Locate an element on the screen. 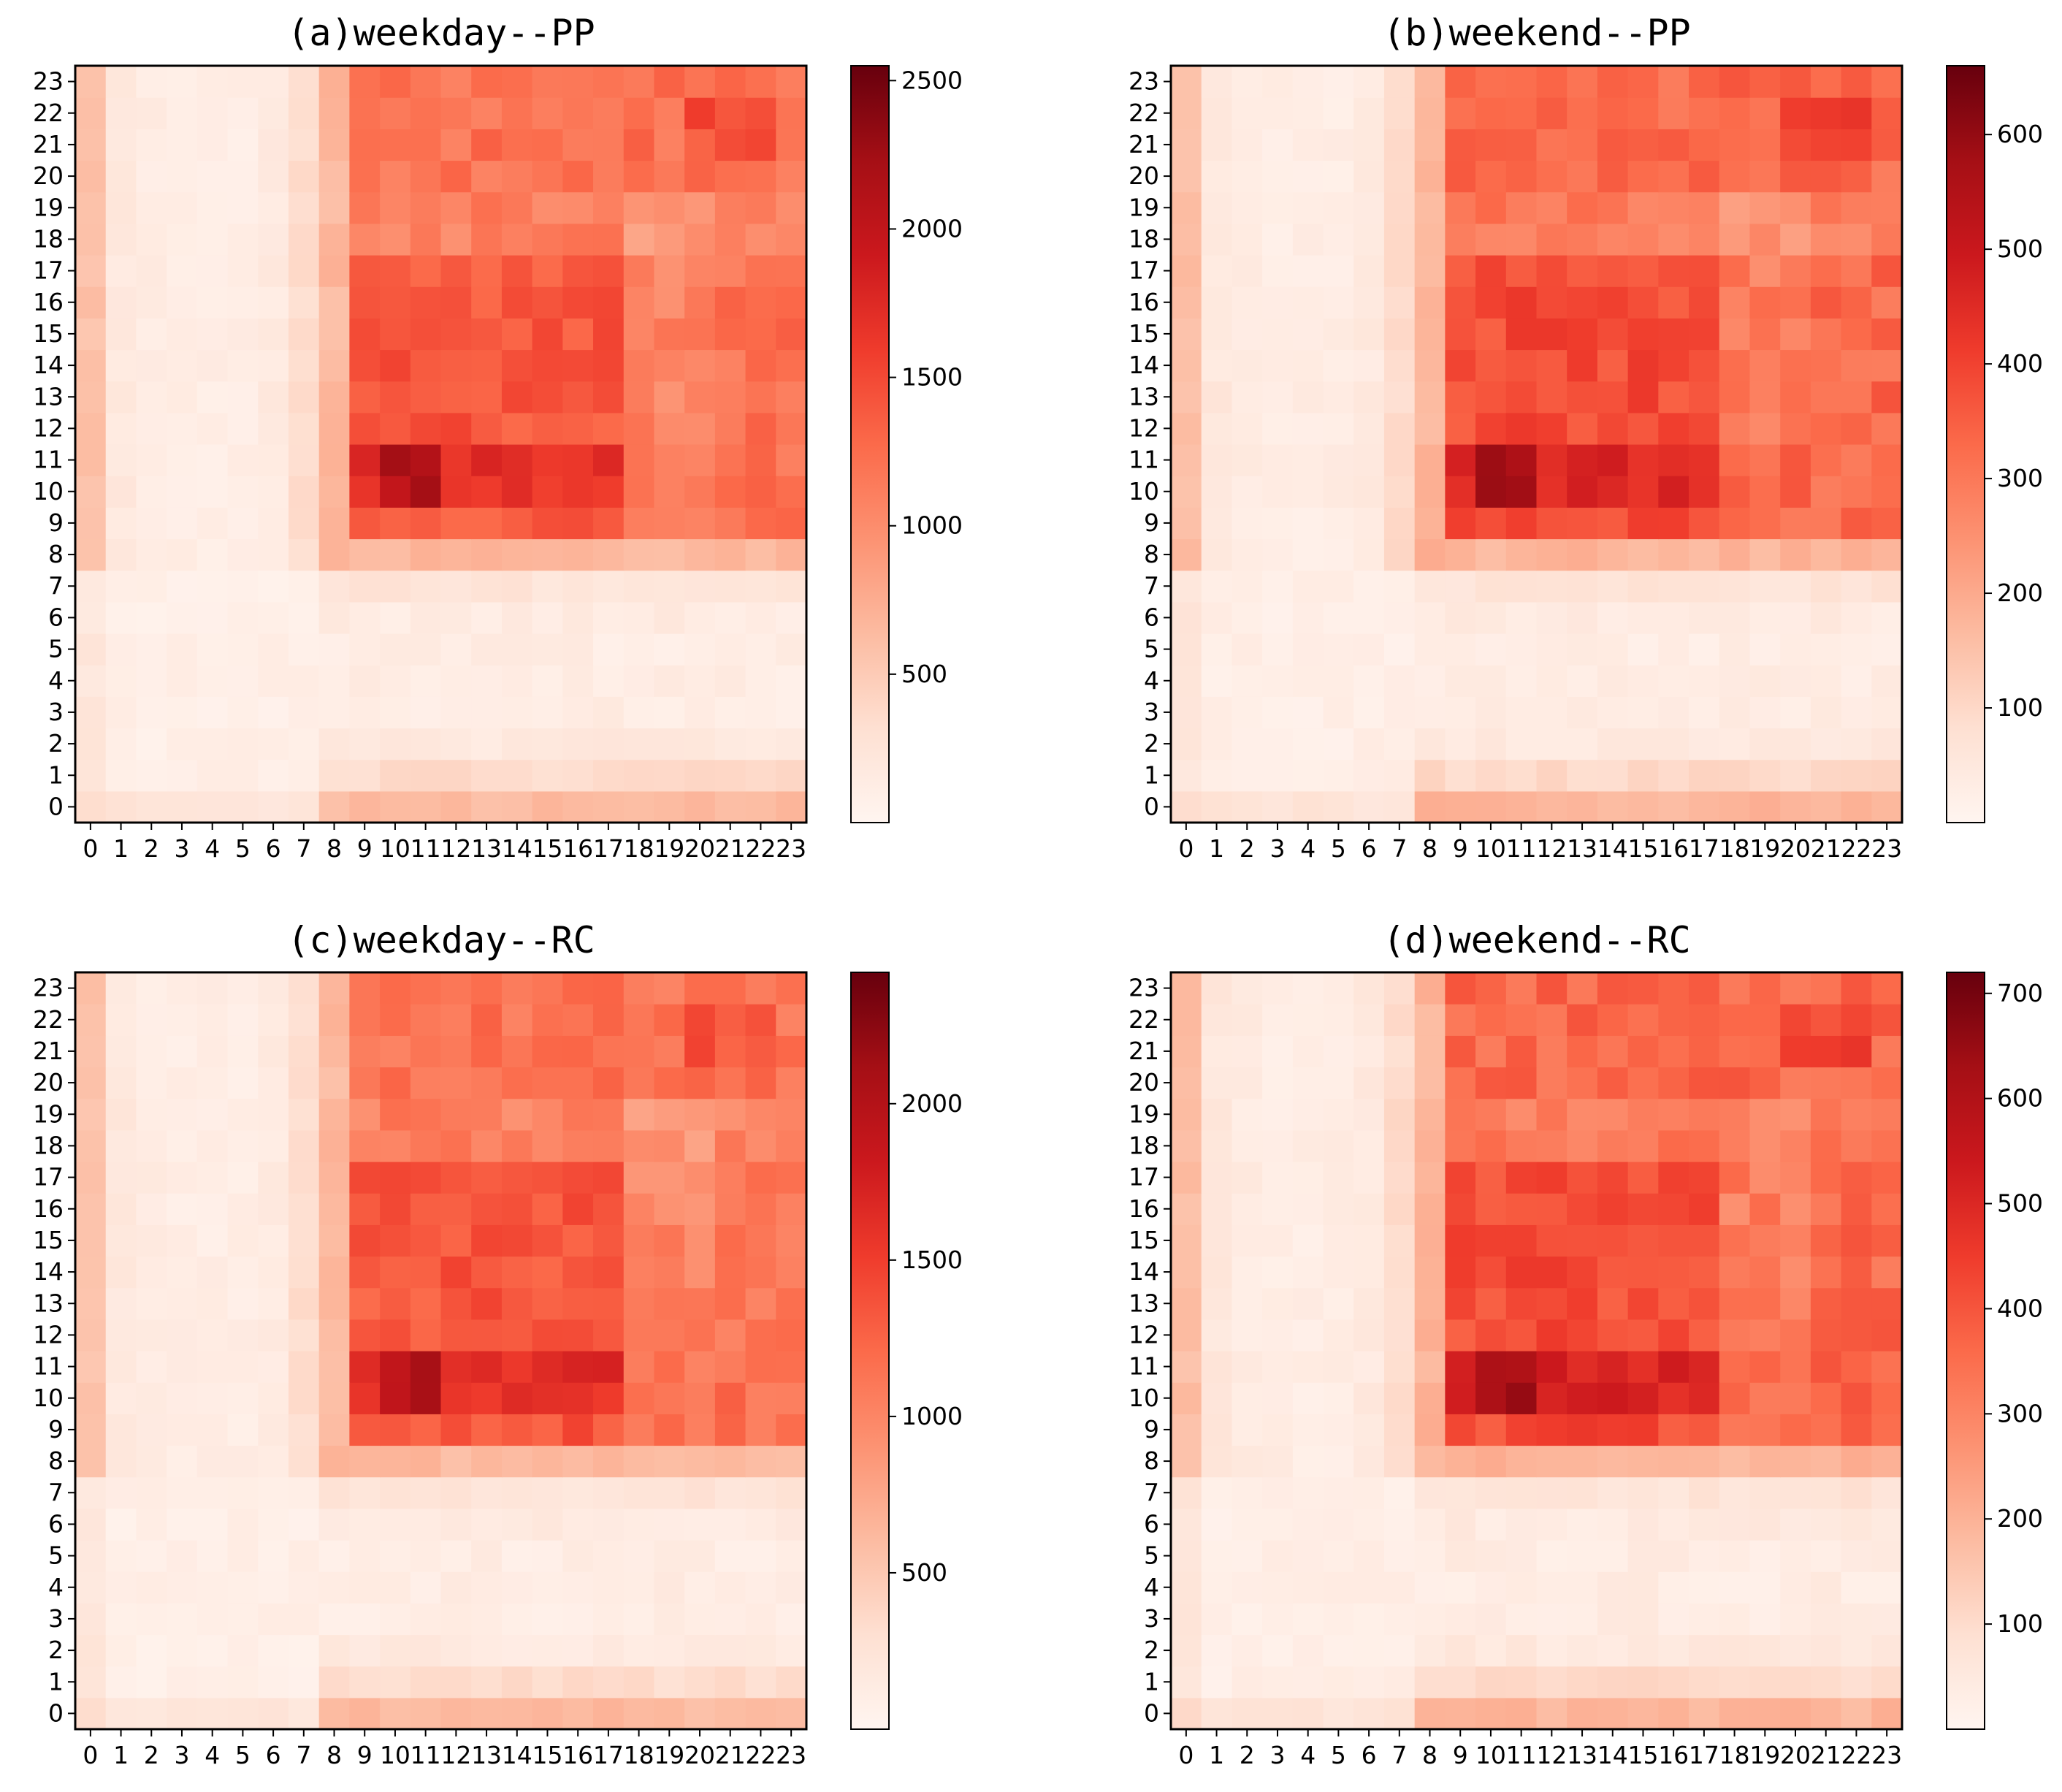  y-tick-label: 7 is located at coordinates (56, 585).